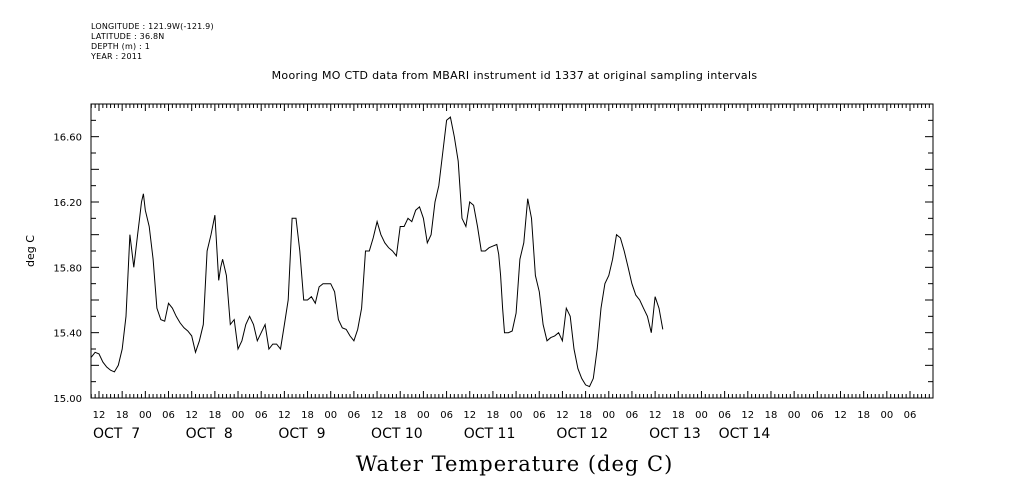 This screenshot has height=504, width=1009. What do you see at coordinates (582, 434) in the screenshot?
I see `x-day-label: OCT 12` at bounding box center [582, 434].